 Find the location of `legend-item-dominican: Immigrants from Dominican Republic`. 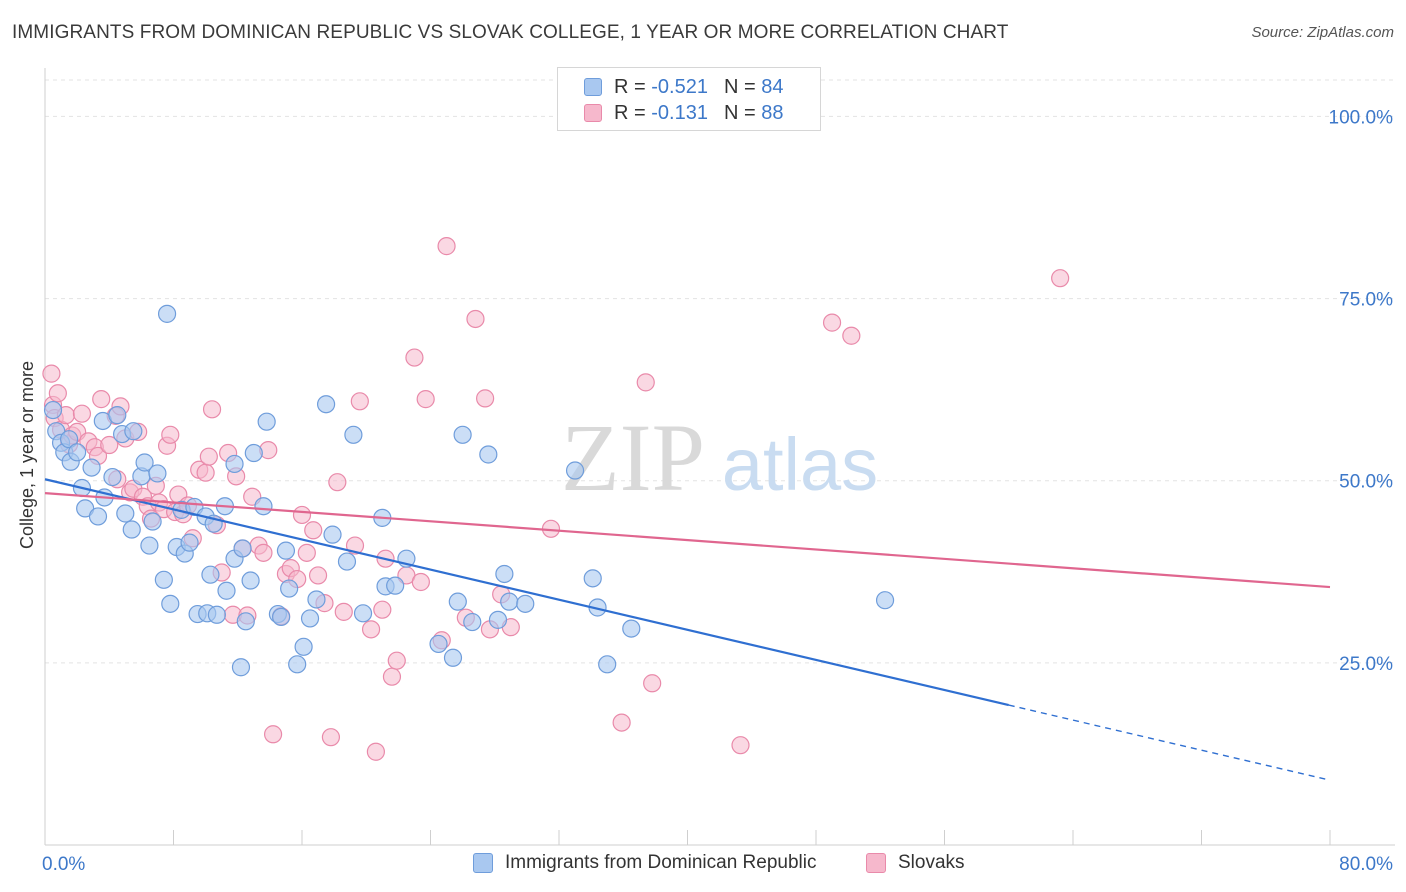

legend-item-dominican: Immigrants from Dominican Republic is located at coordinates (645, 863).